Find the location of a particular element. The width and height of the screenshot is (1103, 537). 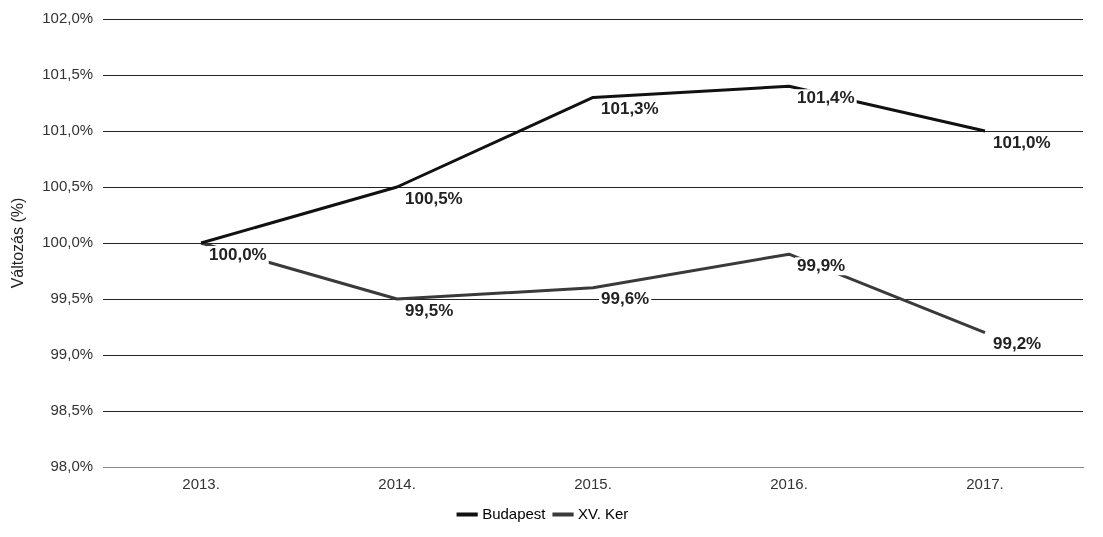

y-tick-label: 98,5% is located at coordinates (72, 410).